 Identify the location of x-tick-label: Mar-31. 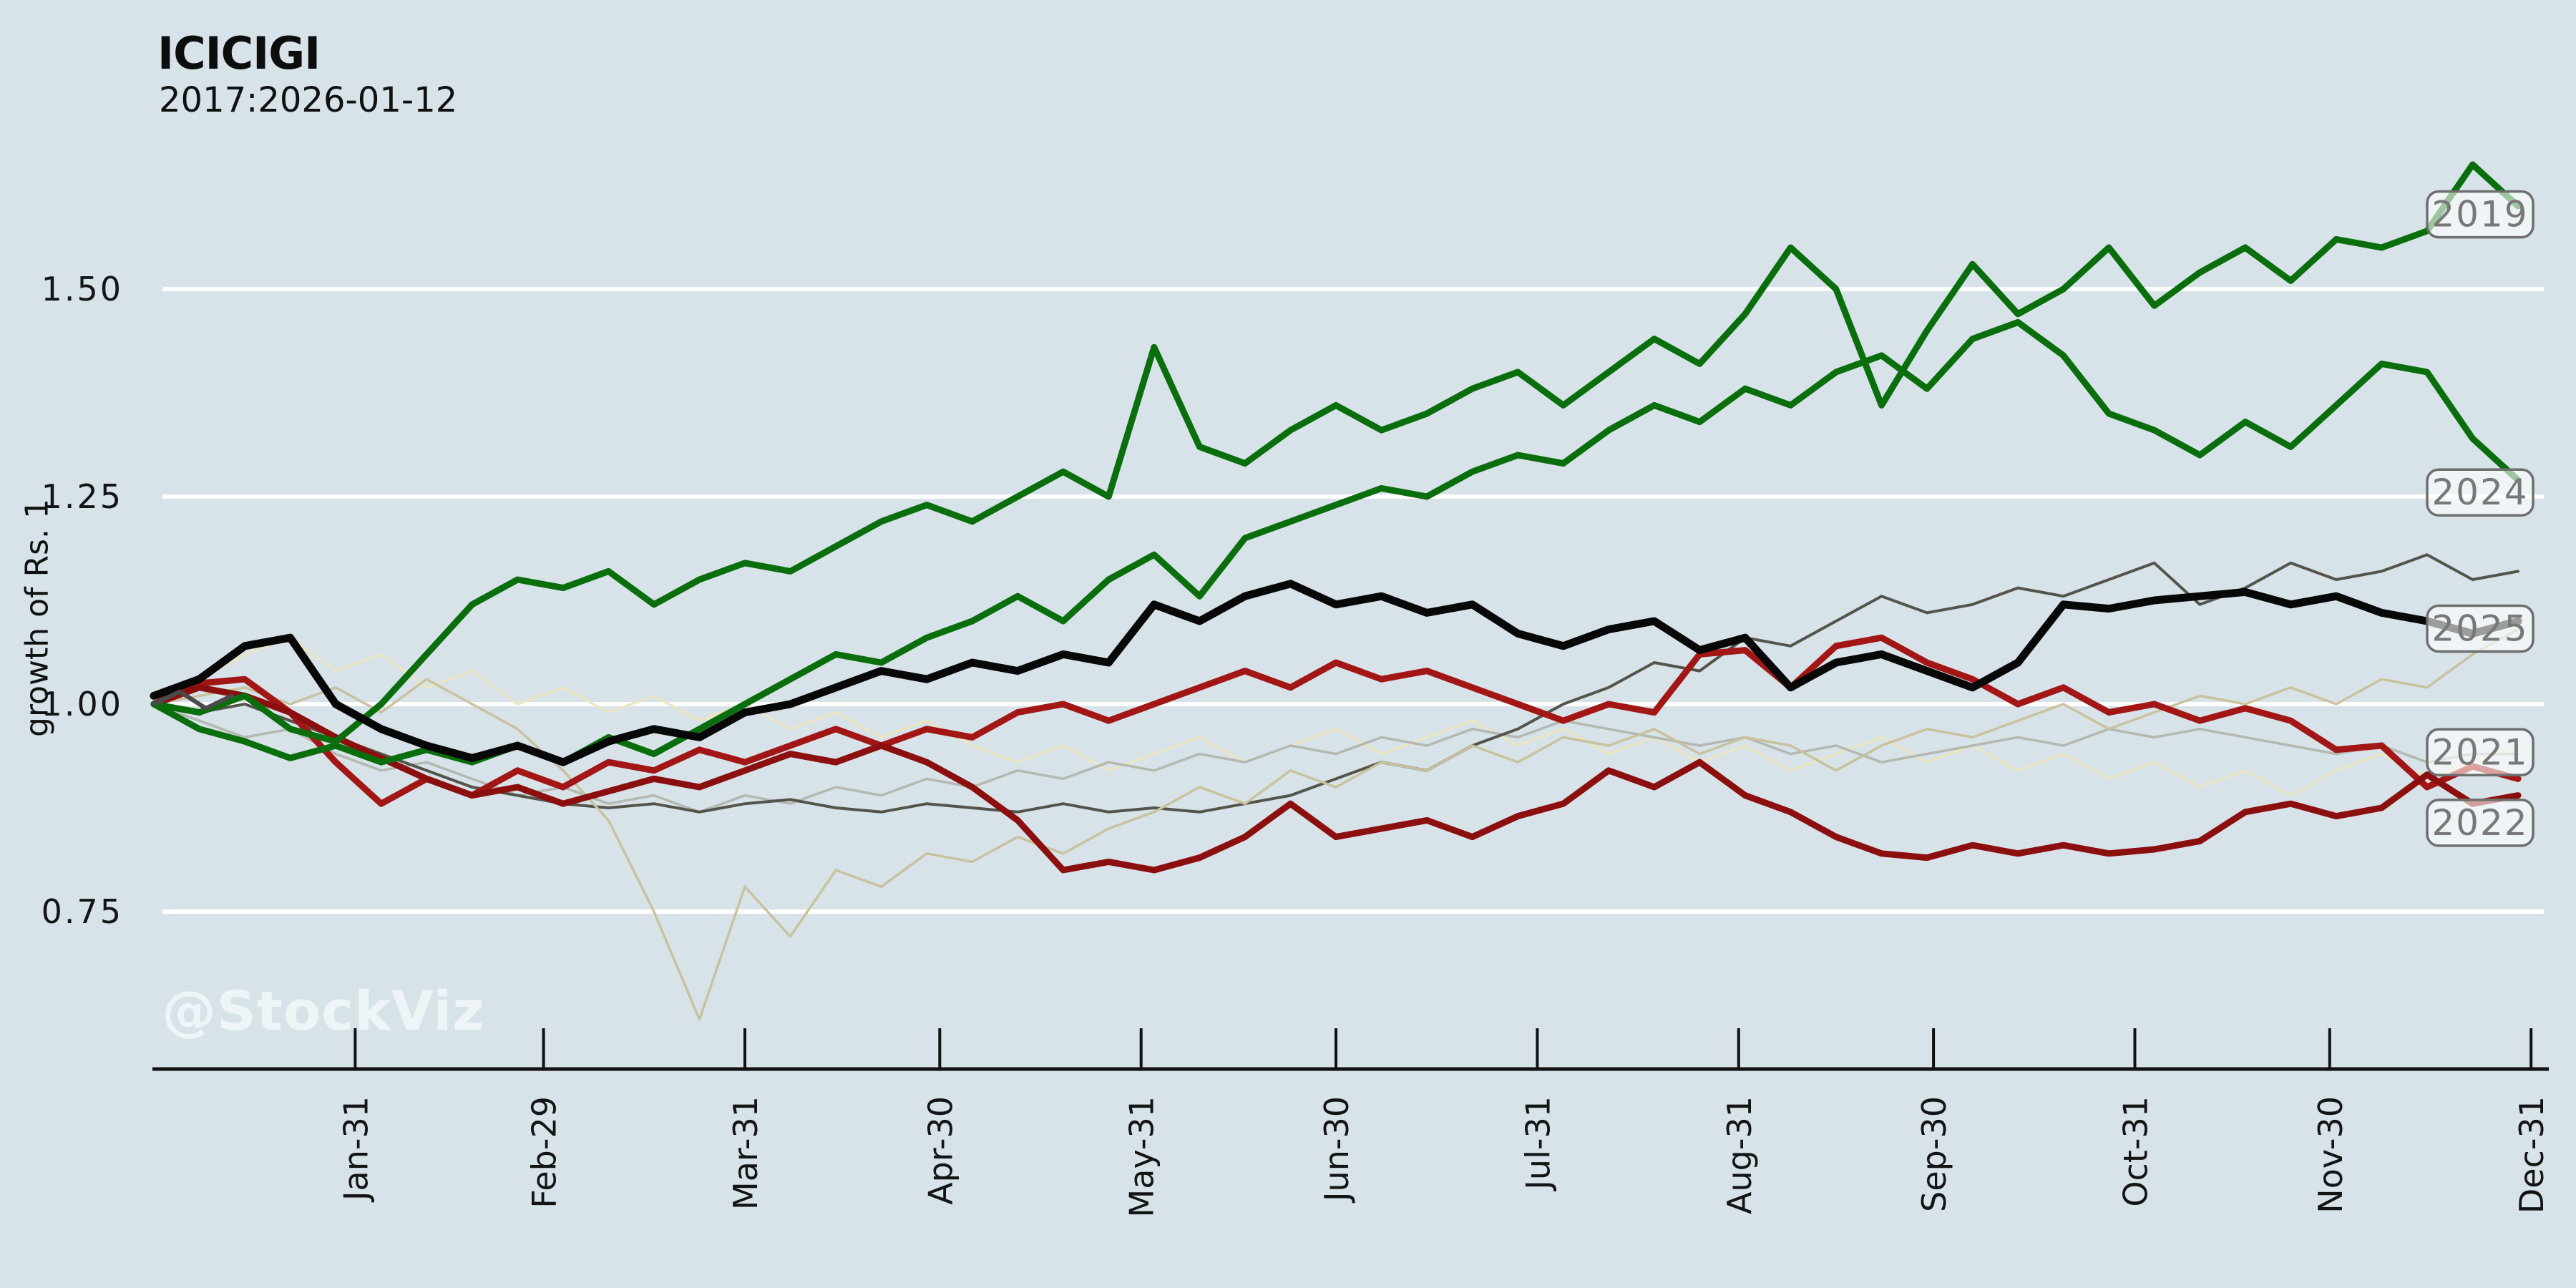
(745, 1153).